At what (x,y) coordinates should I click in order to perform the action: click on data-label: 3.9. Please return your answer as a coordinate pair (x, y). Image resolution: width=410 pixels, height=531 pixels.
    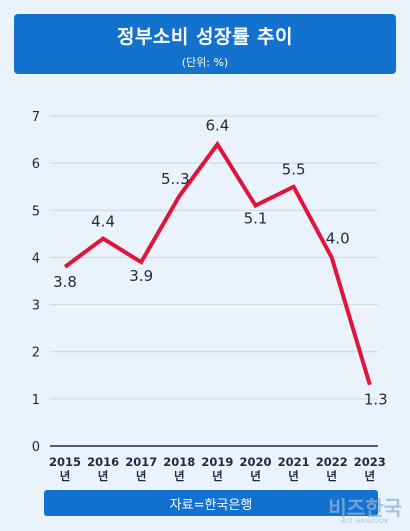
    Looking at the image, I should click on (141, 276).